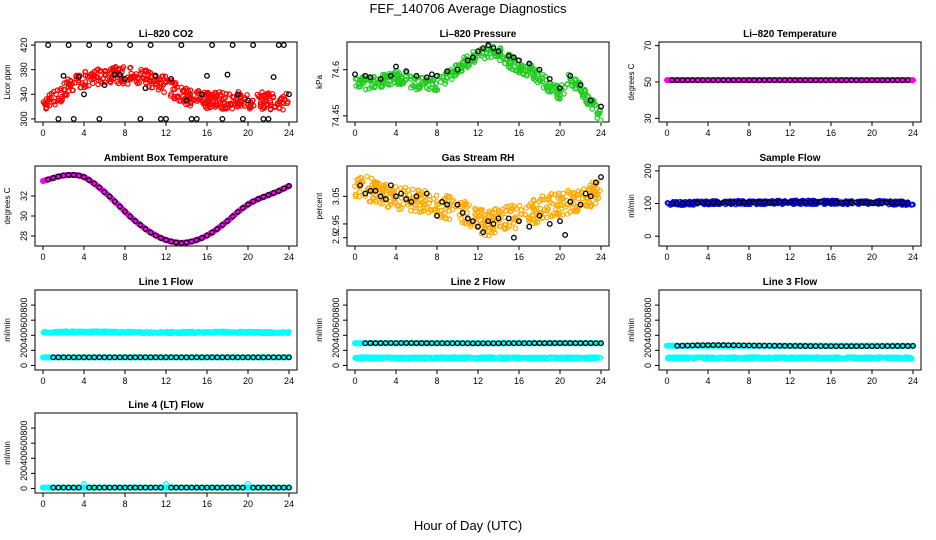 The image size is (936, 540). Describe the element at coordinates (166, 257) in the screenshot. I see `x-tick-label: 12` at that location.